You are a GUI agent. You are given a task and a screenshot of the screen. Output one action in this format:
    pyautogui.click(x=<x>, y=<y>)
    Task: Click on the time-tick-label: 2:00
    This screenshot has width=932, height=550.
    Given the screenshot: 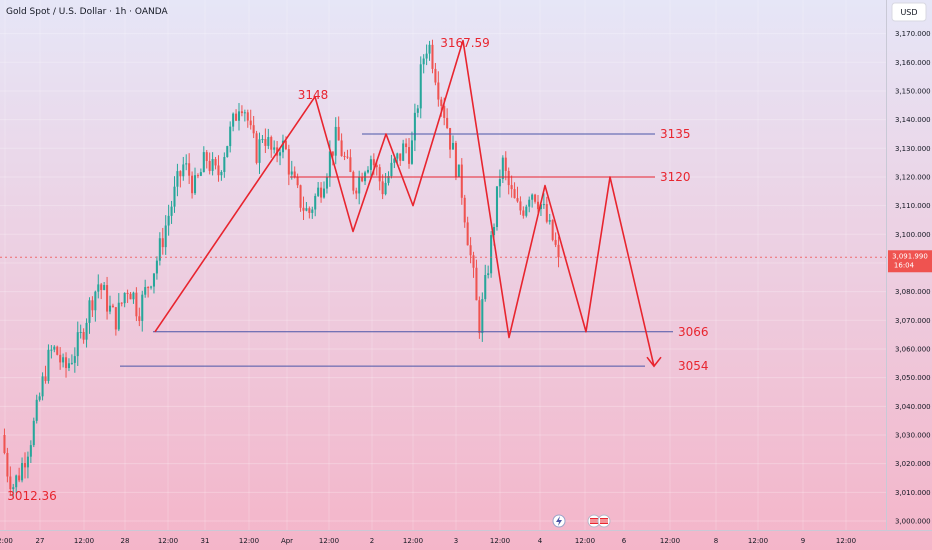 What is the action you would take?
    pyautogui.click(x=6, y=541)
    